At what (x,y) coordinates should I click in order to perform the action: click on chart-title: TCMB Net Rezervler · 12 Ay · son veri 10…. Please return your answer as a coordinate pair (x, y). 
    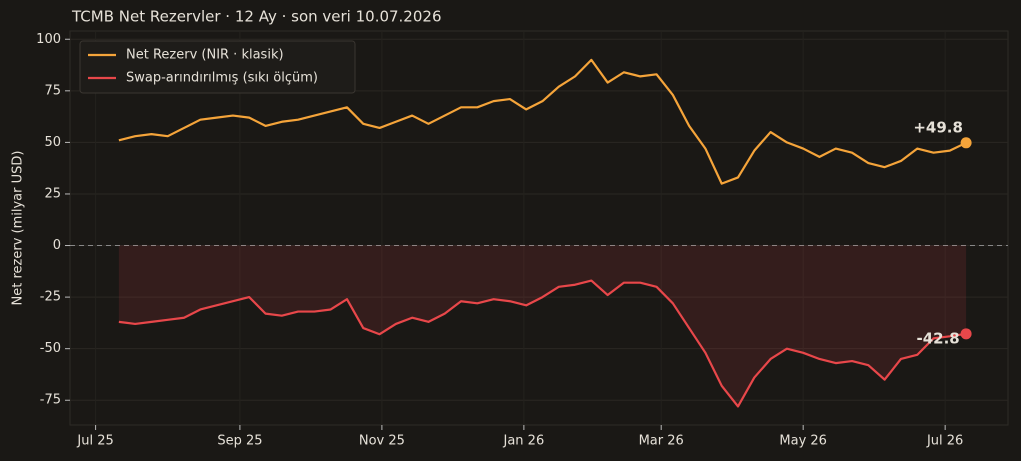
    Looking at the image, I should click on (256, 17).